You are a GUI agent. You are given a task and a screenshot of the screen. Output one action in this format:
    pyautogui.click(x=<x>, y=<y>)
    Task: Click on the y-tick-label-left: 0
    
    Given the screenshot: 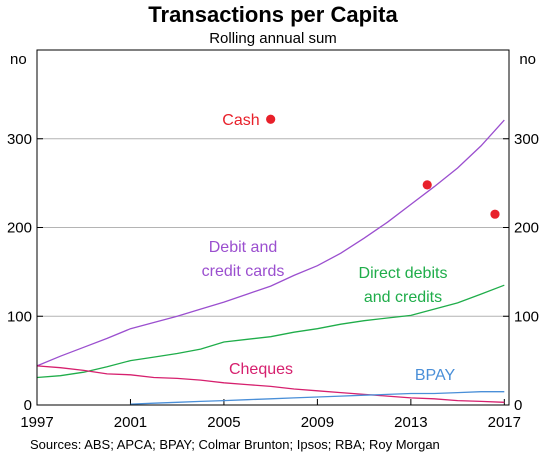 What is the action you would take?
    pyautogui.click(x=28, y=405)
    